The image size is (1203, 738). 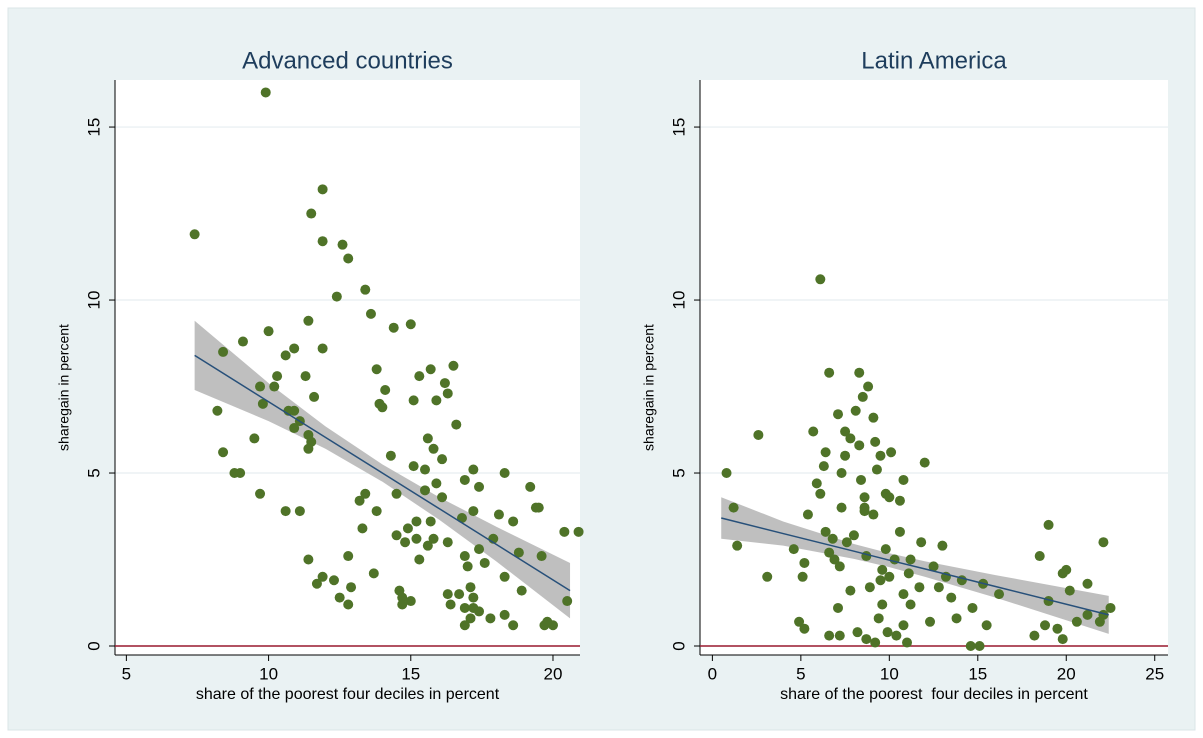 What do you see at coordinates (93, 645) in the screenshot?
I see `y-tick-label: 0` at bounding box center [93, 645].